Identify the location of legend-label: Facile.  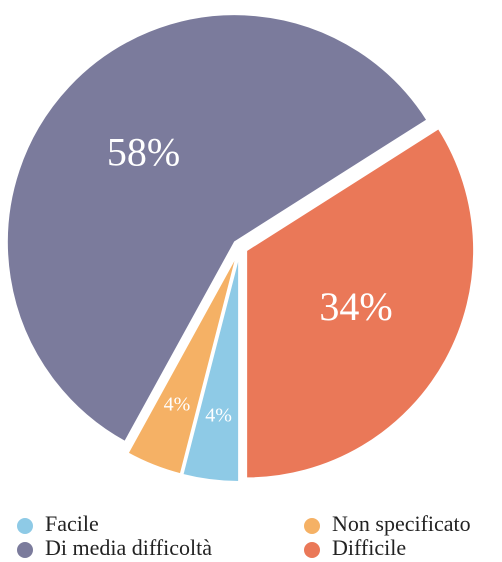
(72, 523).